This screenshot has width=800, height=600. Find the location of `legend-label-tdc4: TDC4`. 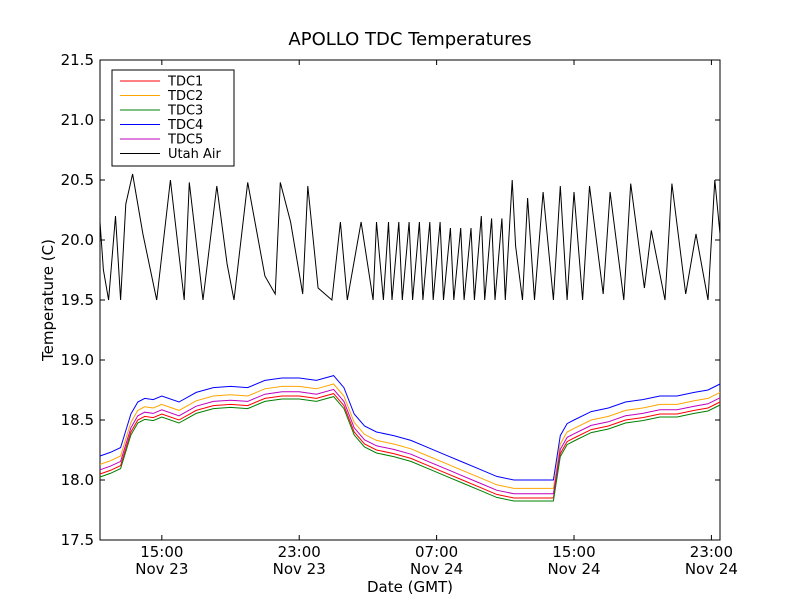

legend-label-tdc4: TDC4 is located at coordinates (185, 125).